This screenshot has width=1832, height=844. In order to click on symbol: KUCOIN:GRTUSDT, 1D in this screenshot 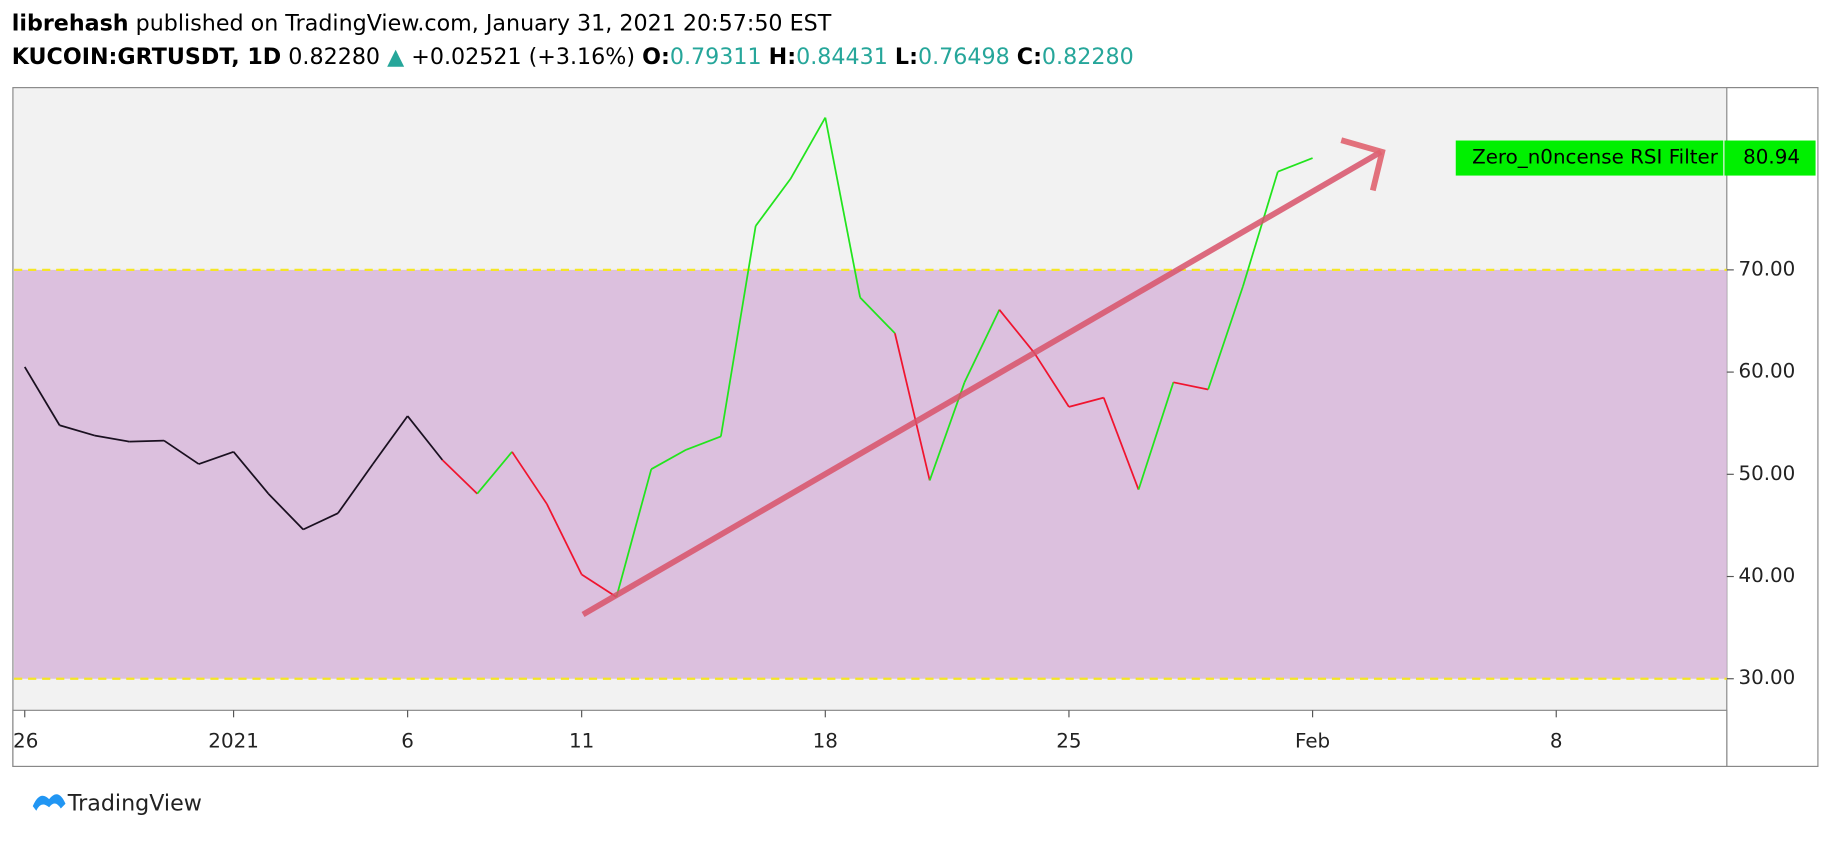, I will do `click(147, 57)`.